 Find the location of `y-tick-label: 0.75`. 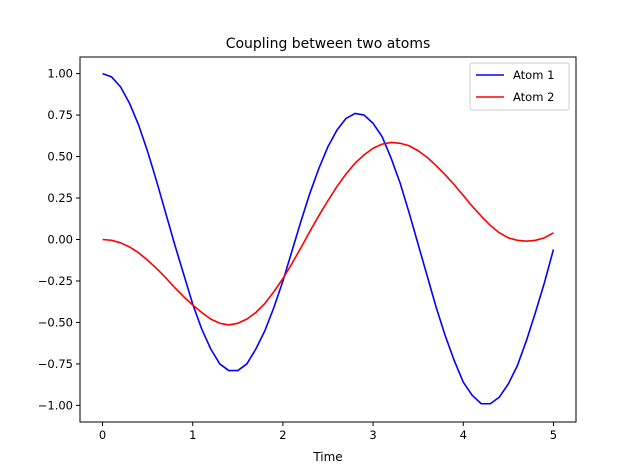

y-tick-label: 0.75 is located at coordinates (60, 115).